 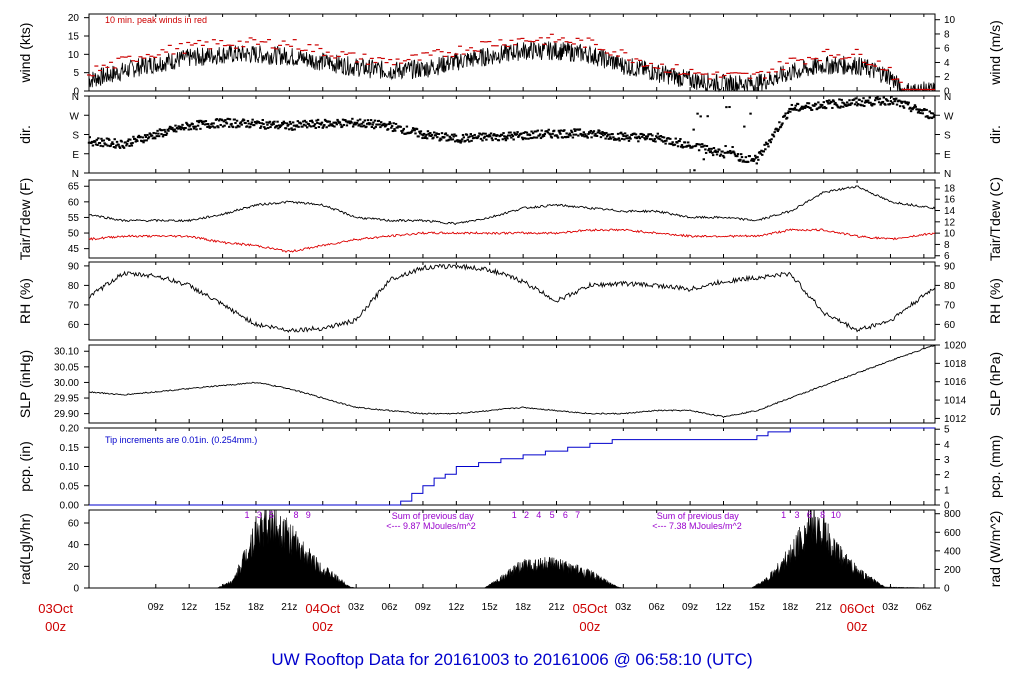 I want to click on y-tick-label: 60, so click(x=74, y=202).